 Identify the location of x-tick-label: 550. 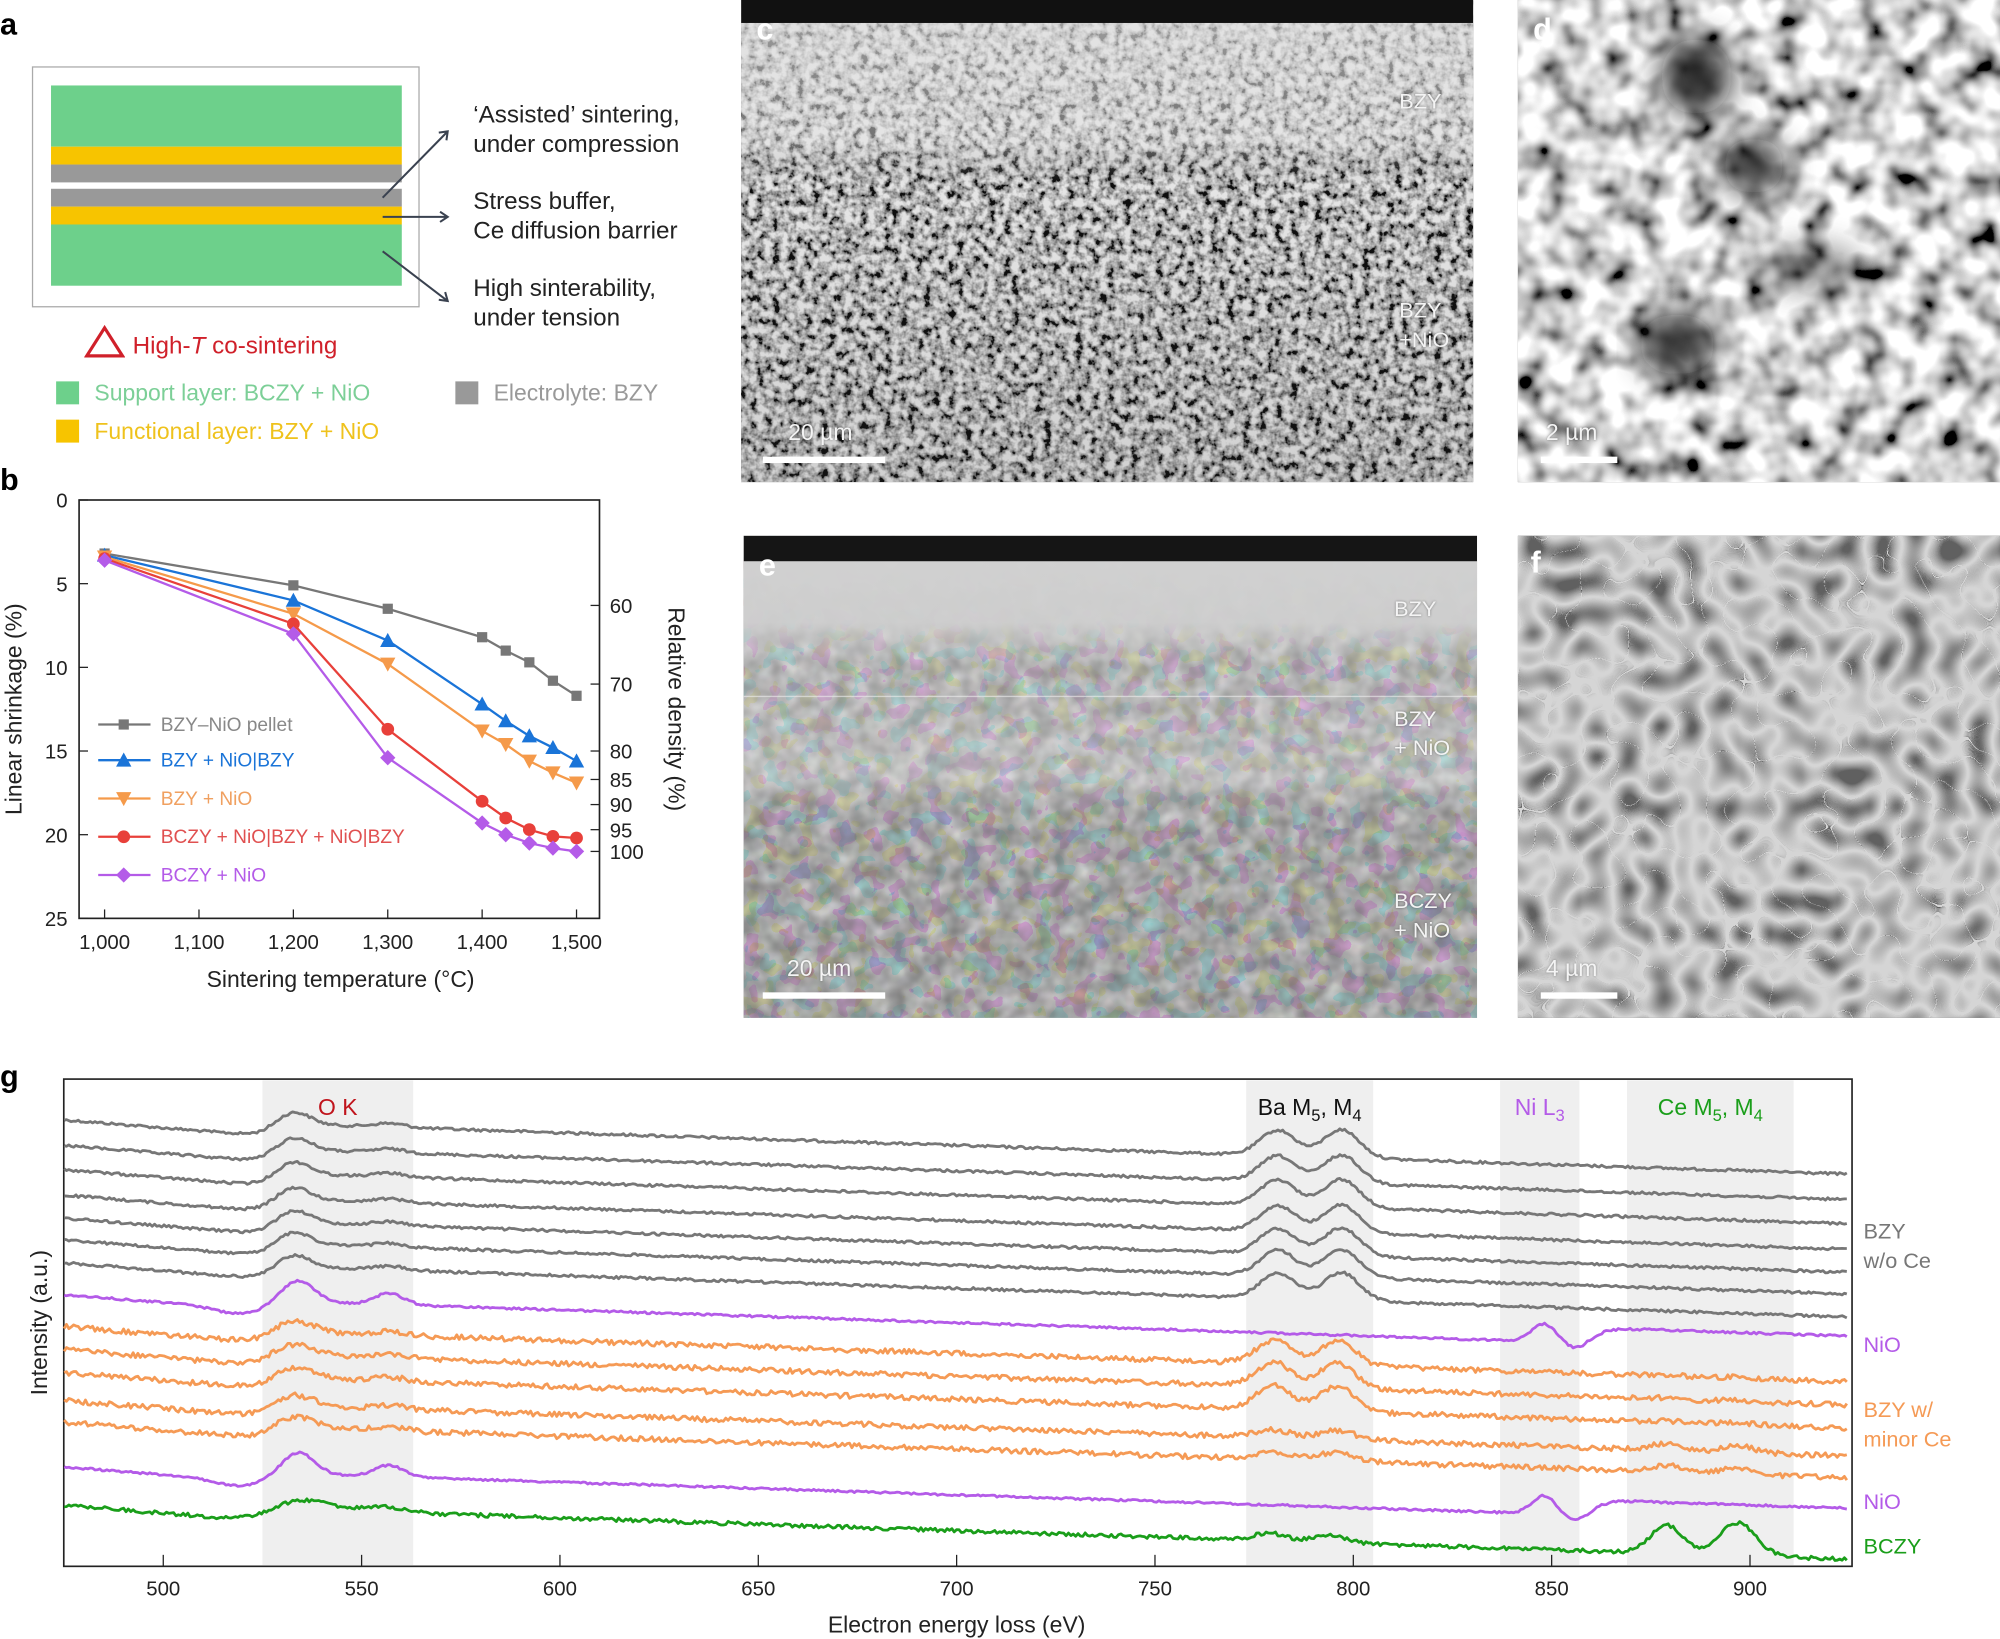
(362, 1590).